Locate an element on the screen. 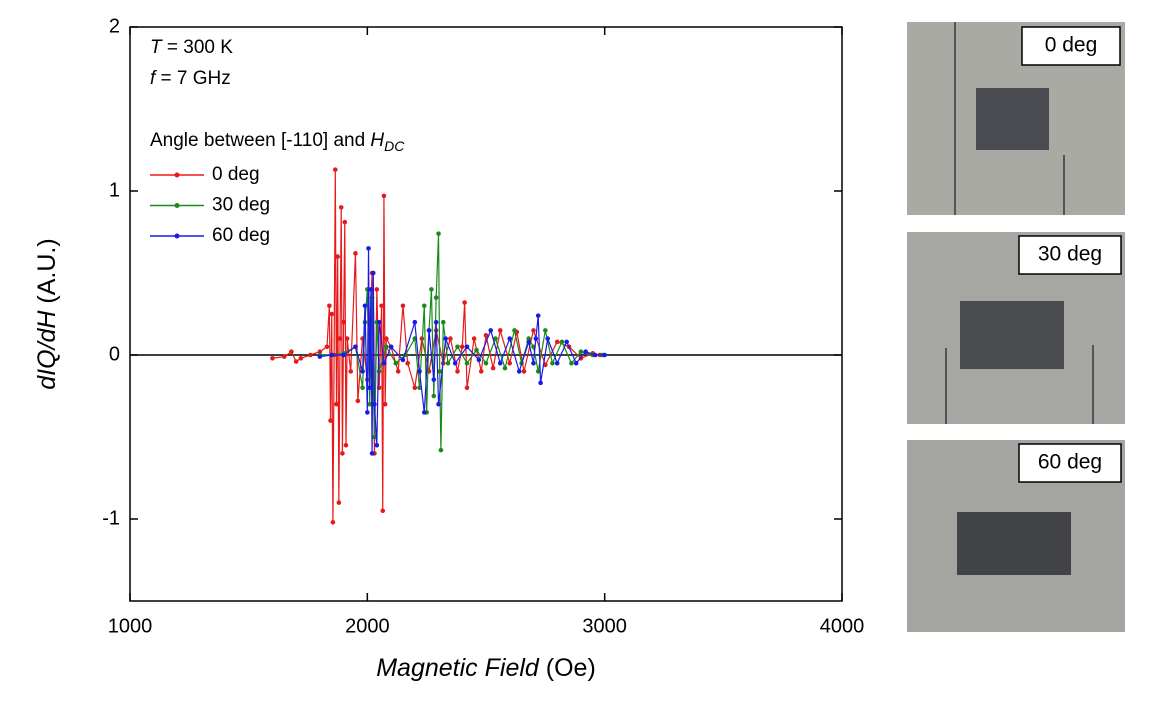 This screenshot has height=703, width=1153. photo-panel: 60 deg is located at coordinates (1016, 536).